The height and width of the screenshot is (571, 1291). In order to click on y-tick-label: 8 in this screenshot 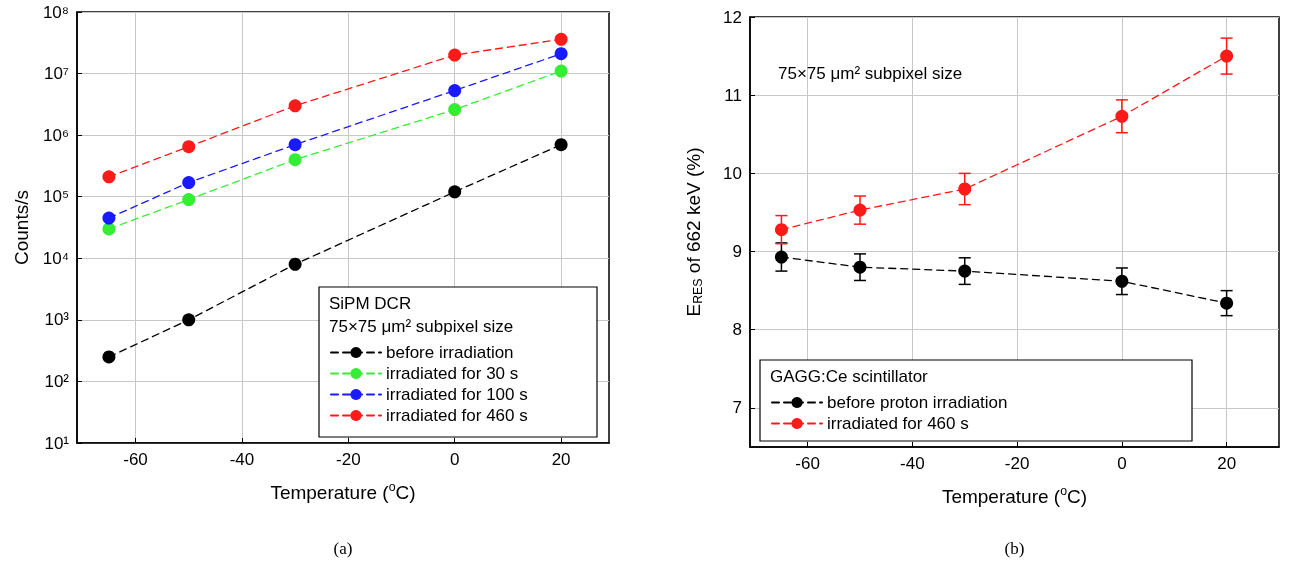, I will do `click(737, 330)`.